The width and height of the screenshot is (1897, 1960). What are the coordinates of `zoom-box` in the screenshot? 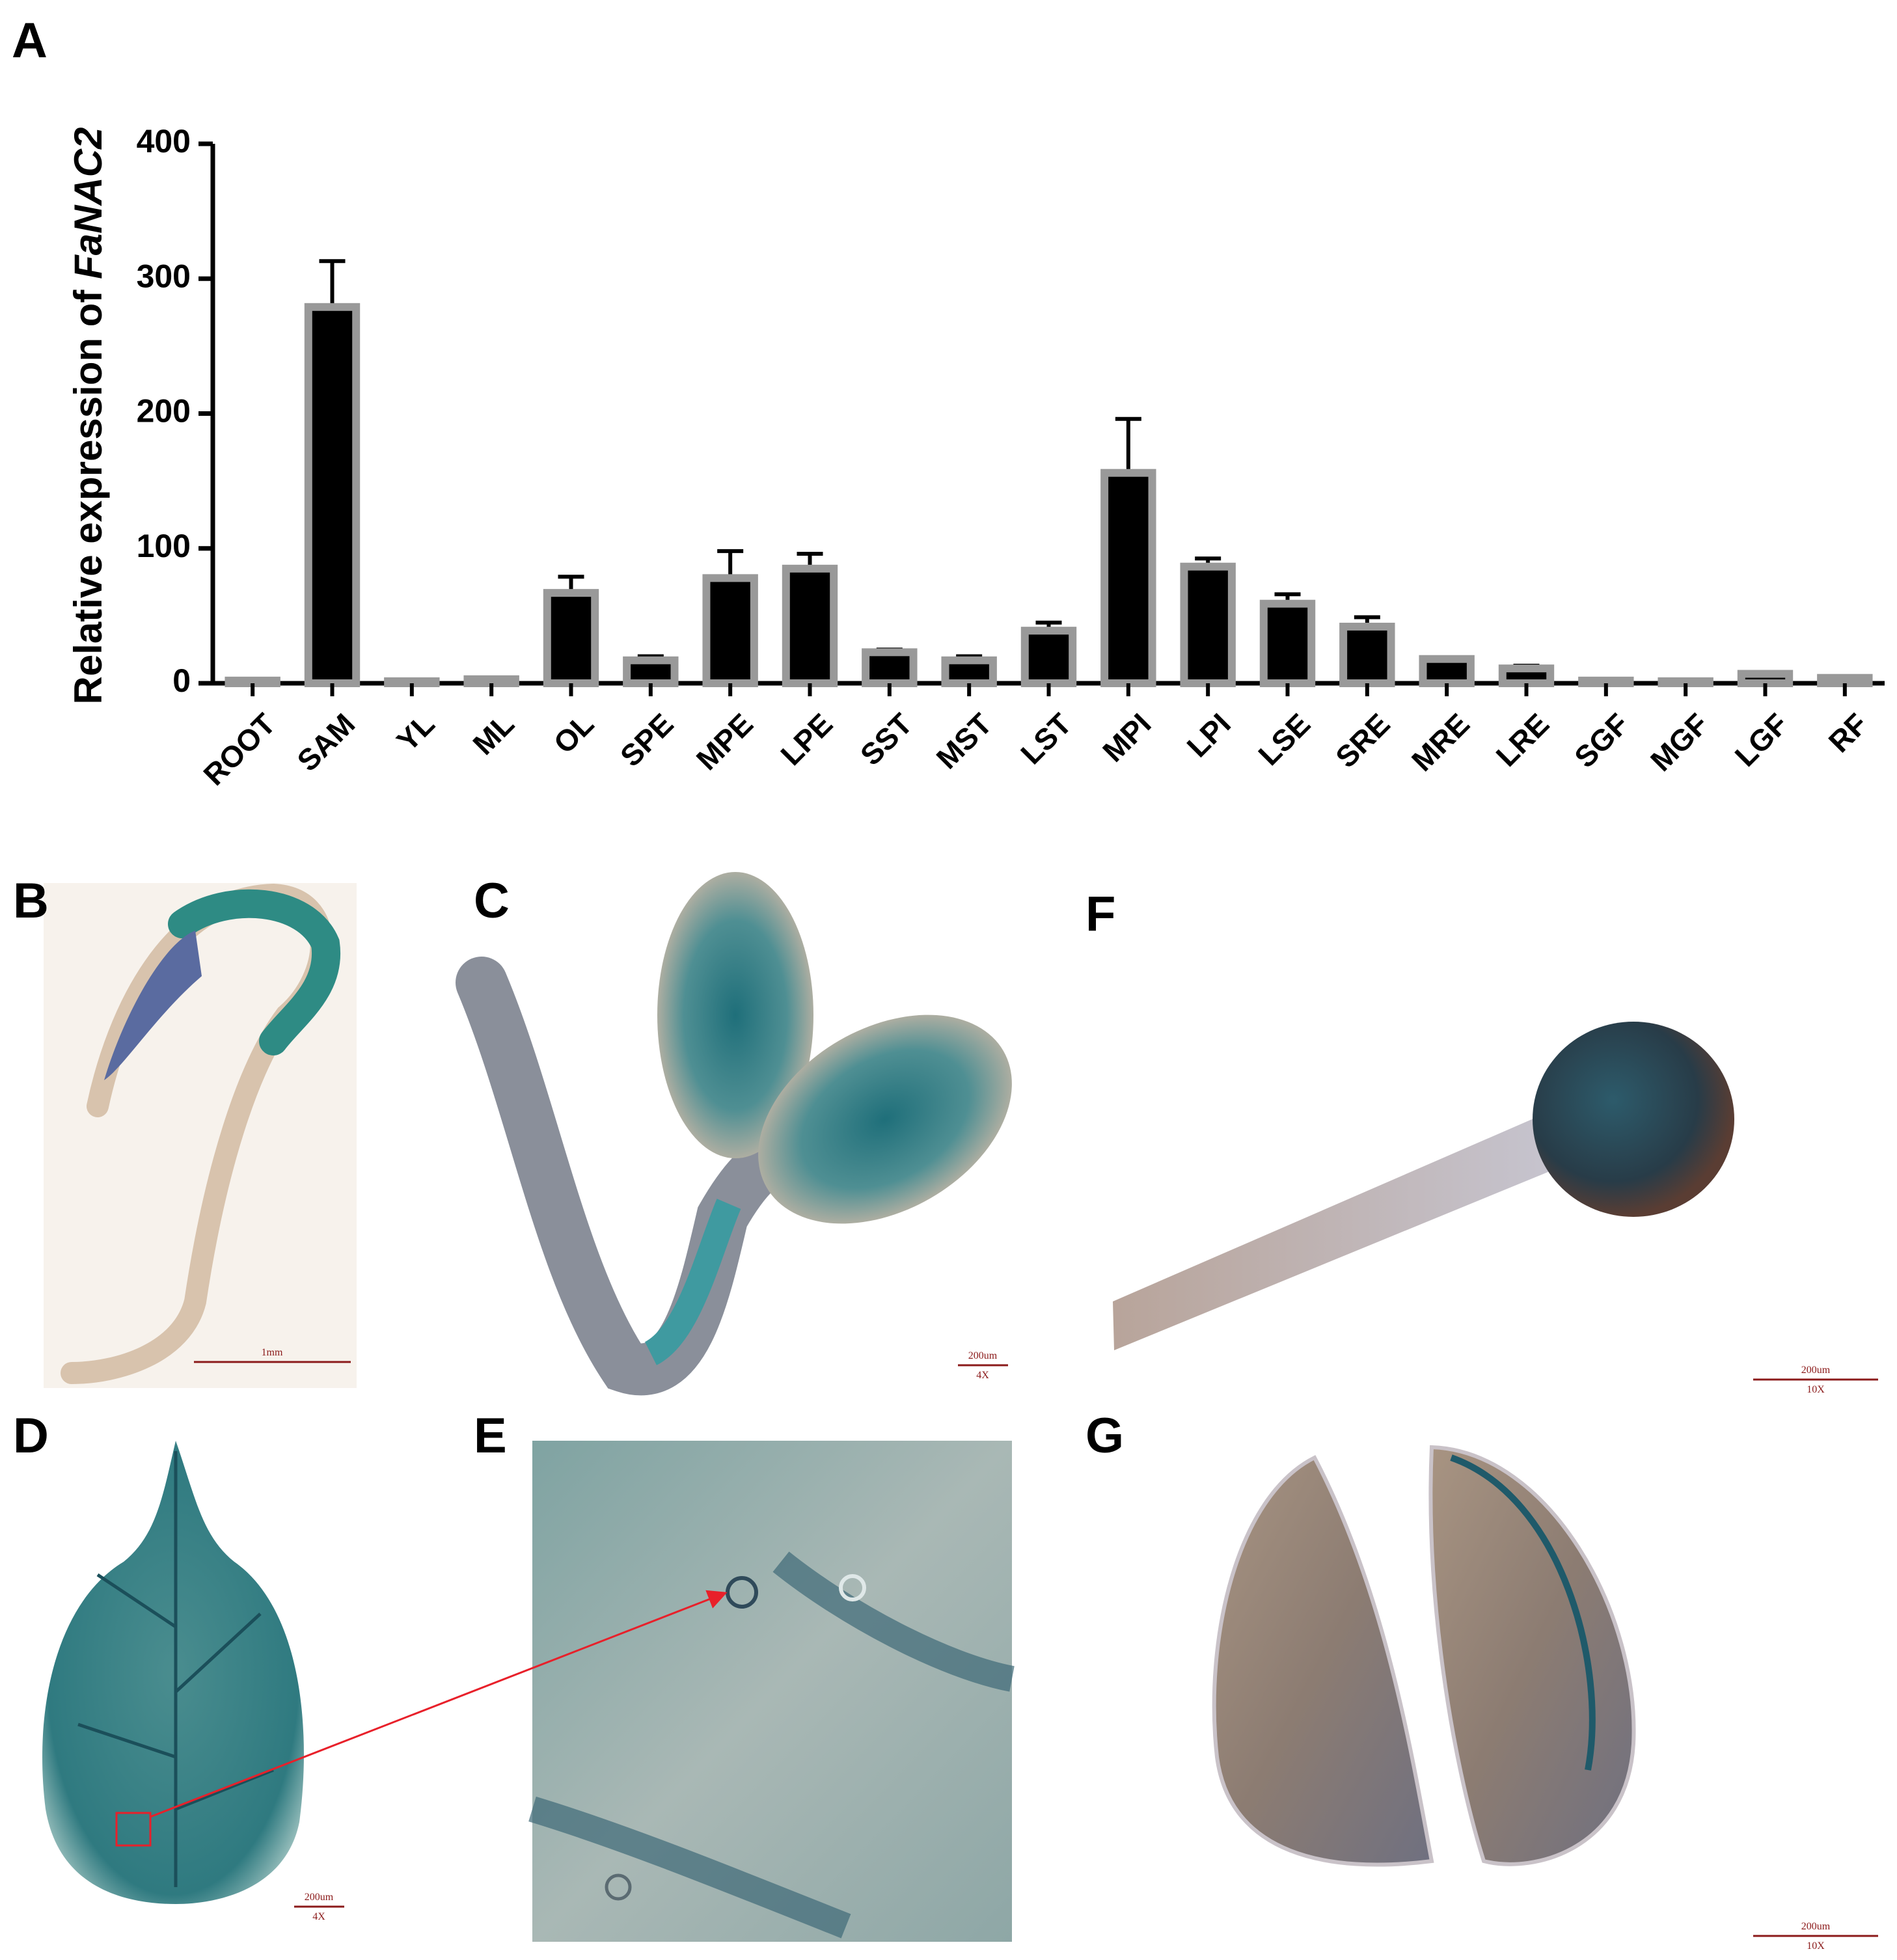 It's located at (133, 1829).